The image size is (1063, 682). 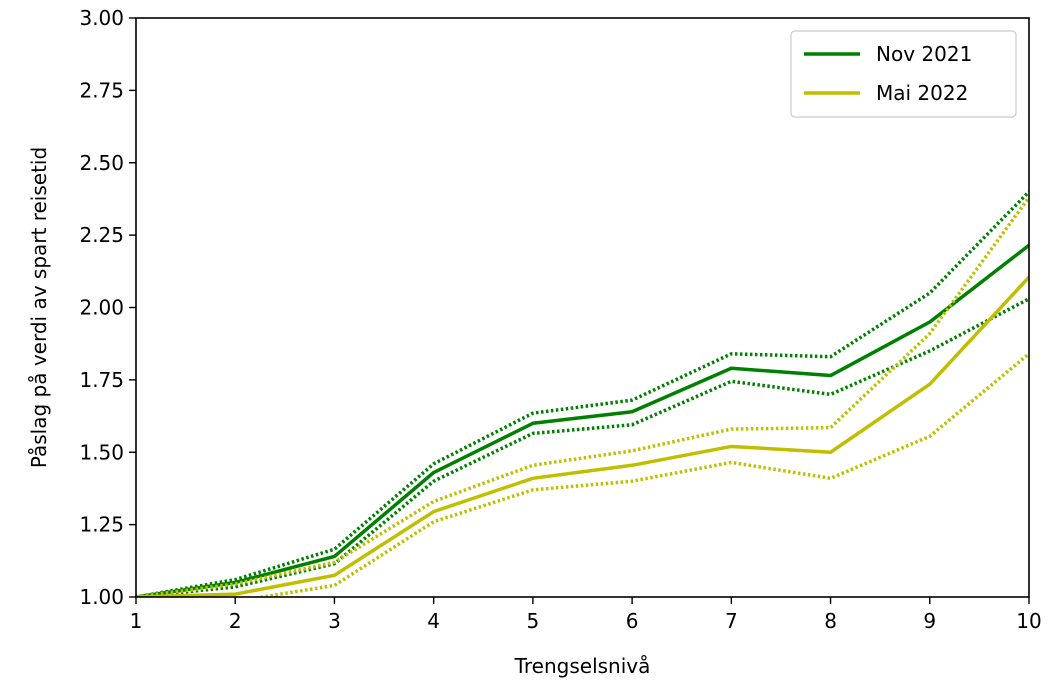 I want to click on x-tick-label-1: 1, so click(x=136, y=621).